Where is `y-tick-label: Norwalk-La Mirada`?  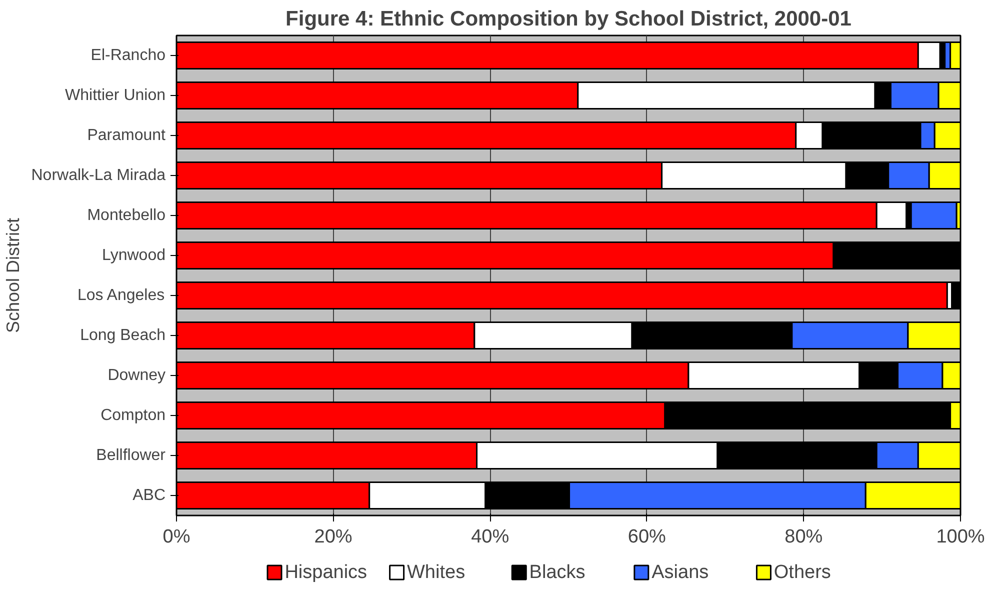 y-tick-label: Norwalk-La Mirada is located at coordinates (98, 175).